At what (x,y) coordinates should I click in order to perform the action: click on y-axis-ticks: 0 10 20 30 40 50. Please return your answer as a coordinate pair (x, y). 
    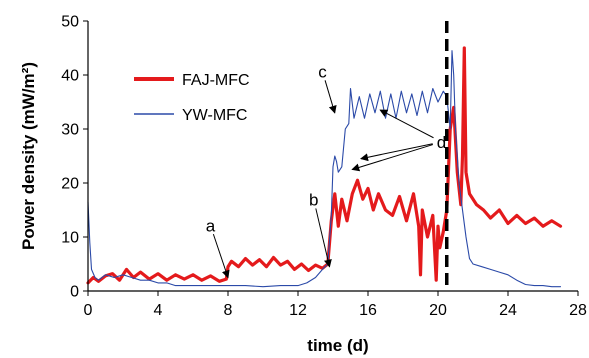
    Looking at the image, I should click on (74, 157).